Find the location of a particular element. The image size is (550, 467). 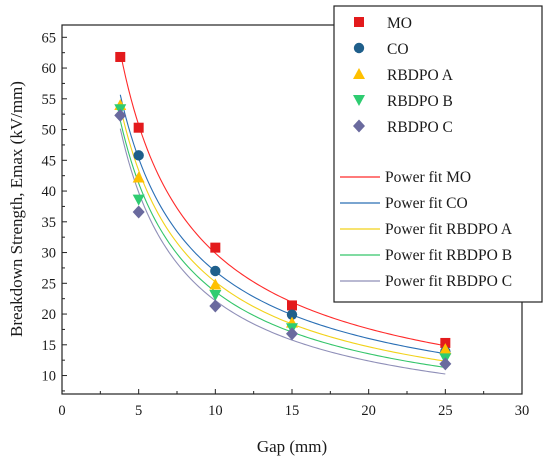

x-tick-labels: 0 5 10 15 20 25 30 is located at coordinates (293, 411).